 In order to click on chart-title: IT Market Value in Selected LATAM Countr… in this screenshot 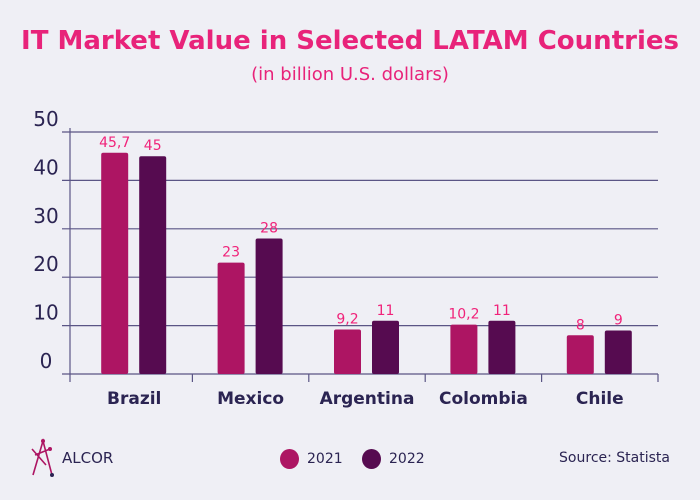, I will do `click(350, 41)`.